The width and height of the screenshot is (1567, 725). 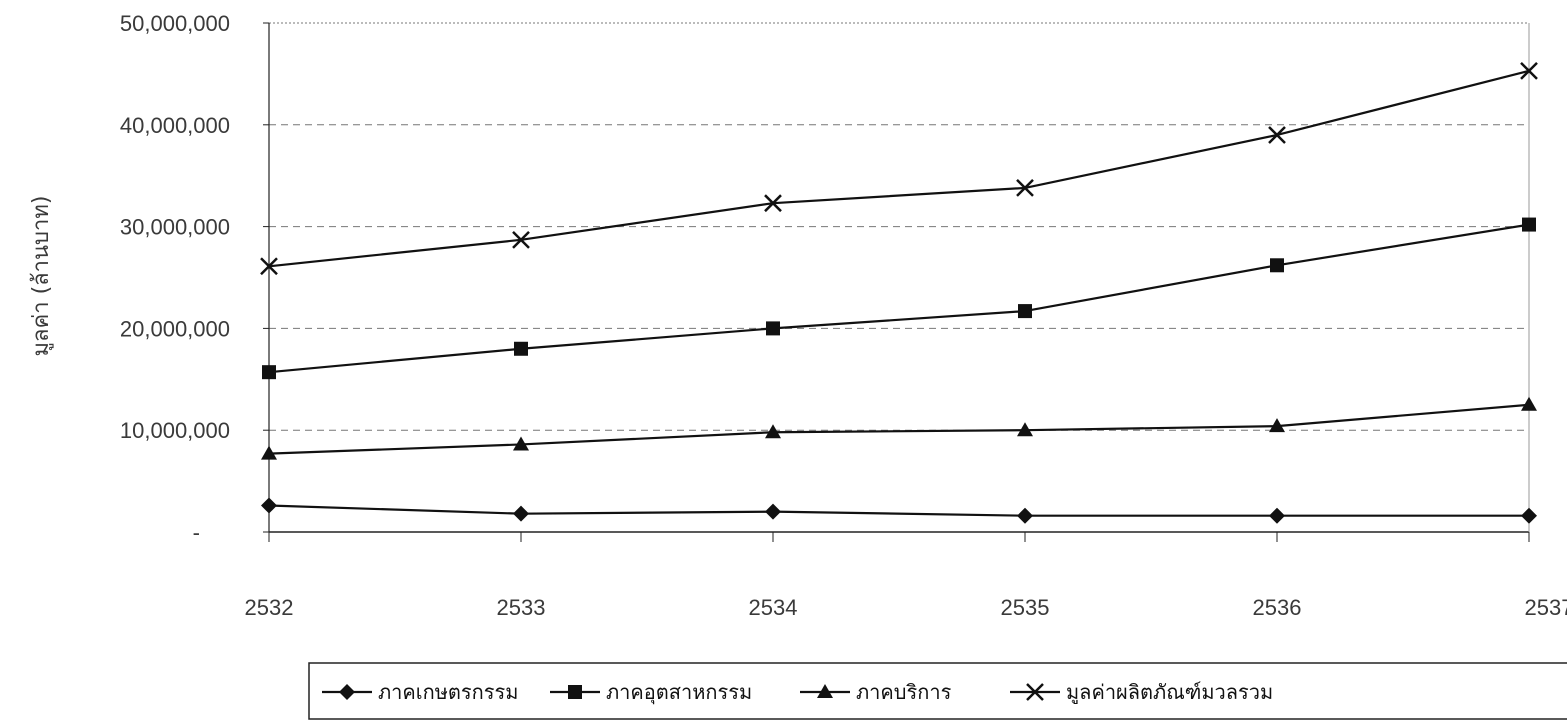 What do you see at coordinates (448, 692) in the screenshot?
I see `legend-label: ภาคเกษตรกรรม` at bounding box center [448, 692].